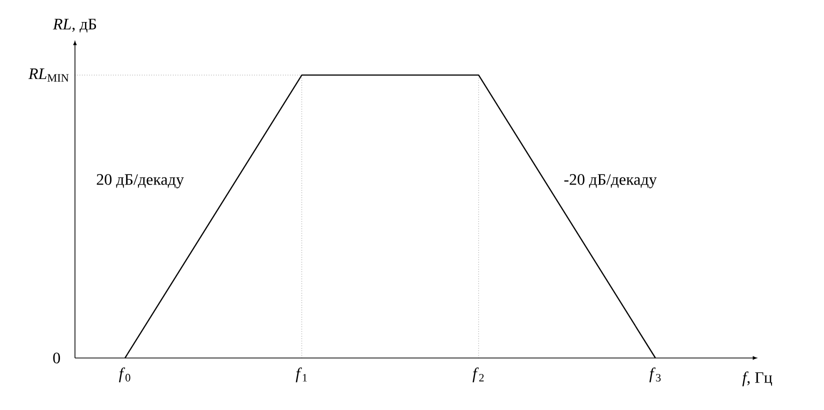 The height and width of the screenshot is (410, 824). Describe the element at coordinates (610, 181) in the screenshot. I see `annotation: -20 дБ/декаду` at that location.